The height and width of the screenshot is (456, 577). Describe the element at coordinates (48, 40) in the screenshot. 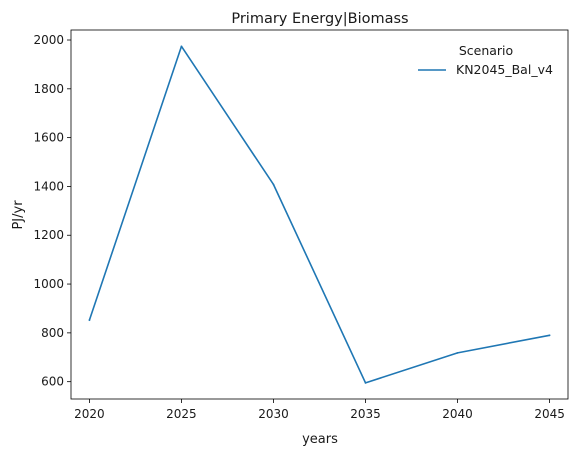

I see `y-tick-label: 2000` at that location.